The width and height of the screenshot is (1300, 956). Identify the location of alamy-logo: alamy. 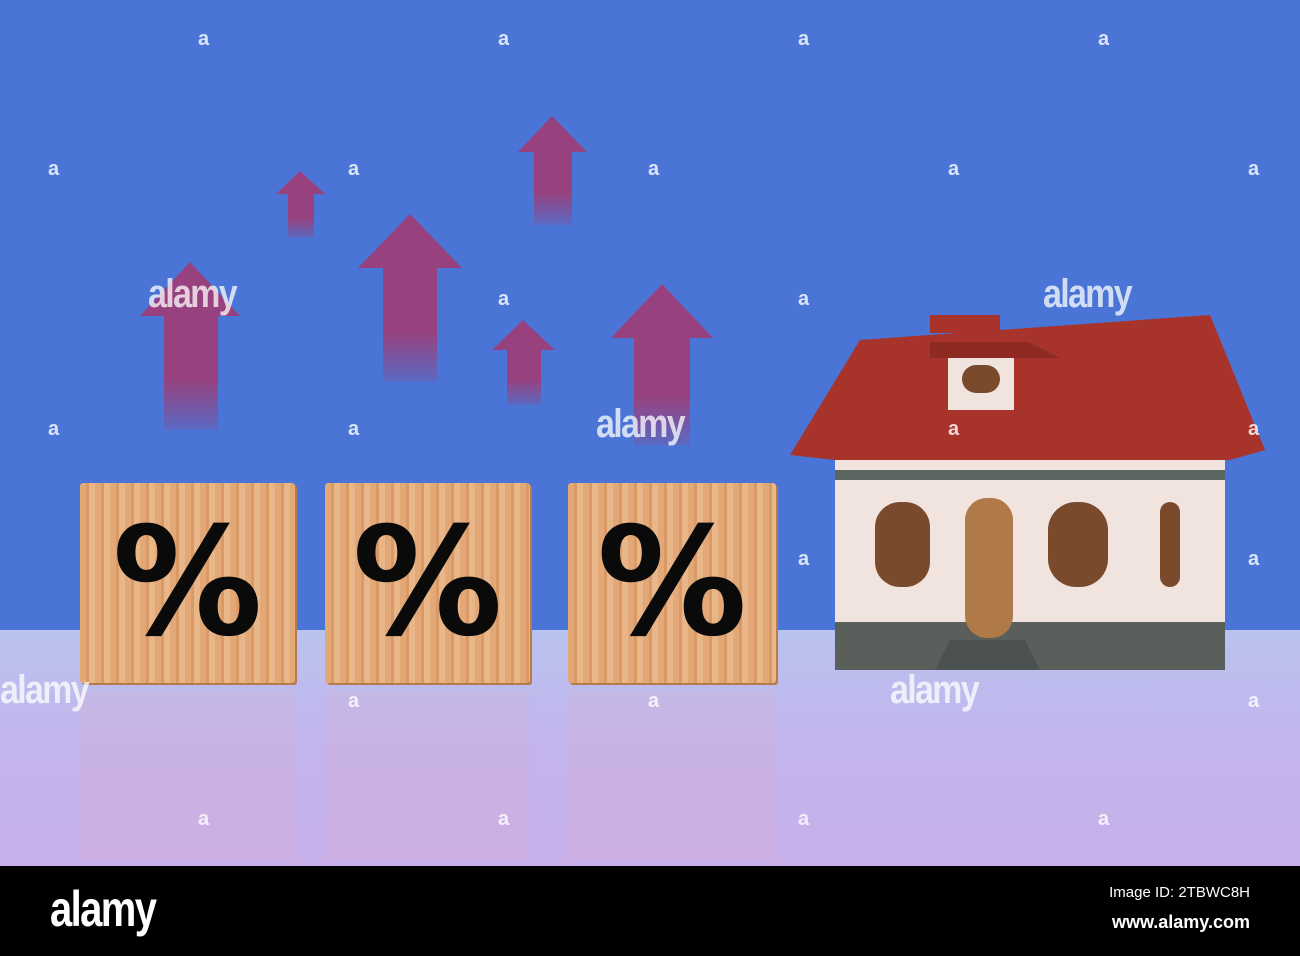
(103, 909).